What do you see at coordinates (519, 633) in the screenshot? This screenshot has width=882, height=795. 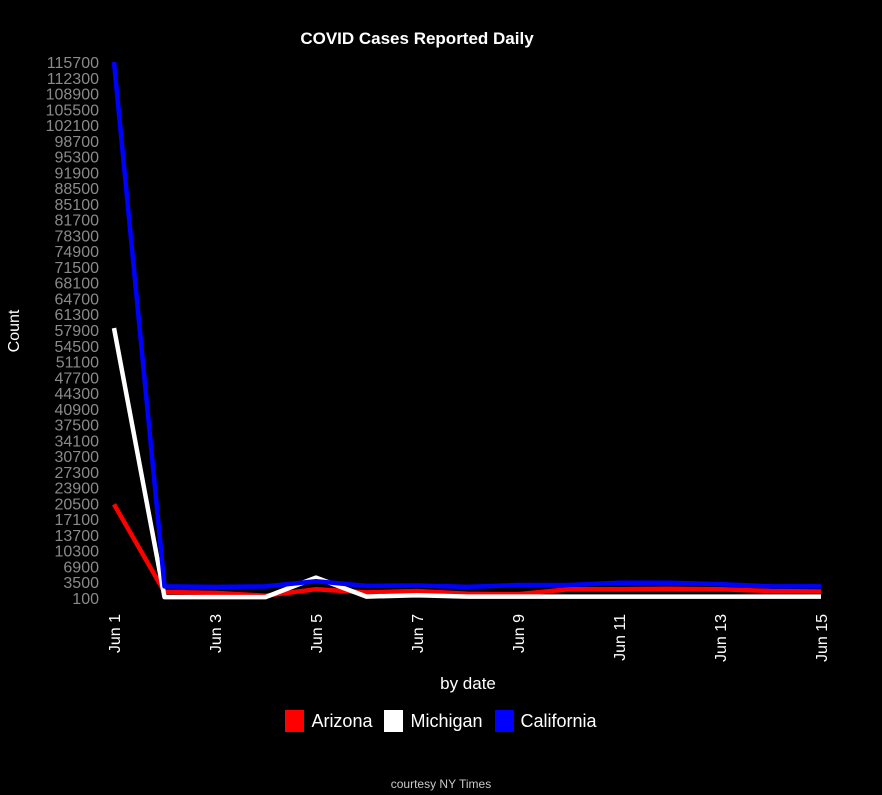 I see `x-tick-label: Jun 9` at bounding box center [519, 633].